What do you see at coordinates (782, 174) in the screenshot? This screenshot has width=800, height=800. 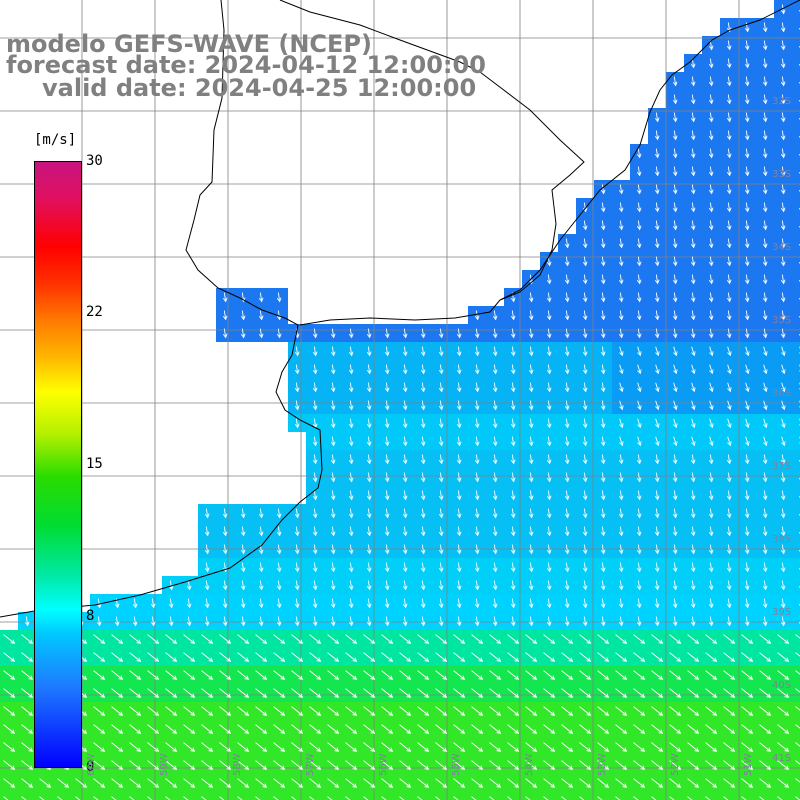 I see `latitude-label: 33S` at bounding box center [782, 174].